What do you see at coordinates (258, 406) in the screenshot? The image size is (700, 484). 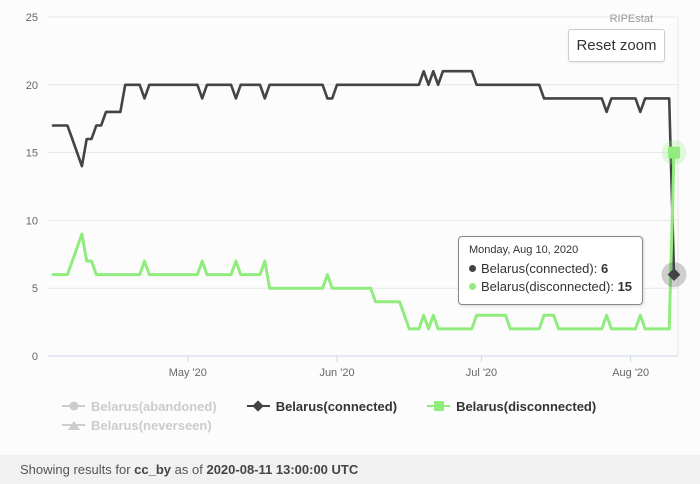 I see `diamond-marker-icon` at bounding box center [258, 406].